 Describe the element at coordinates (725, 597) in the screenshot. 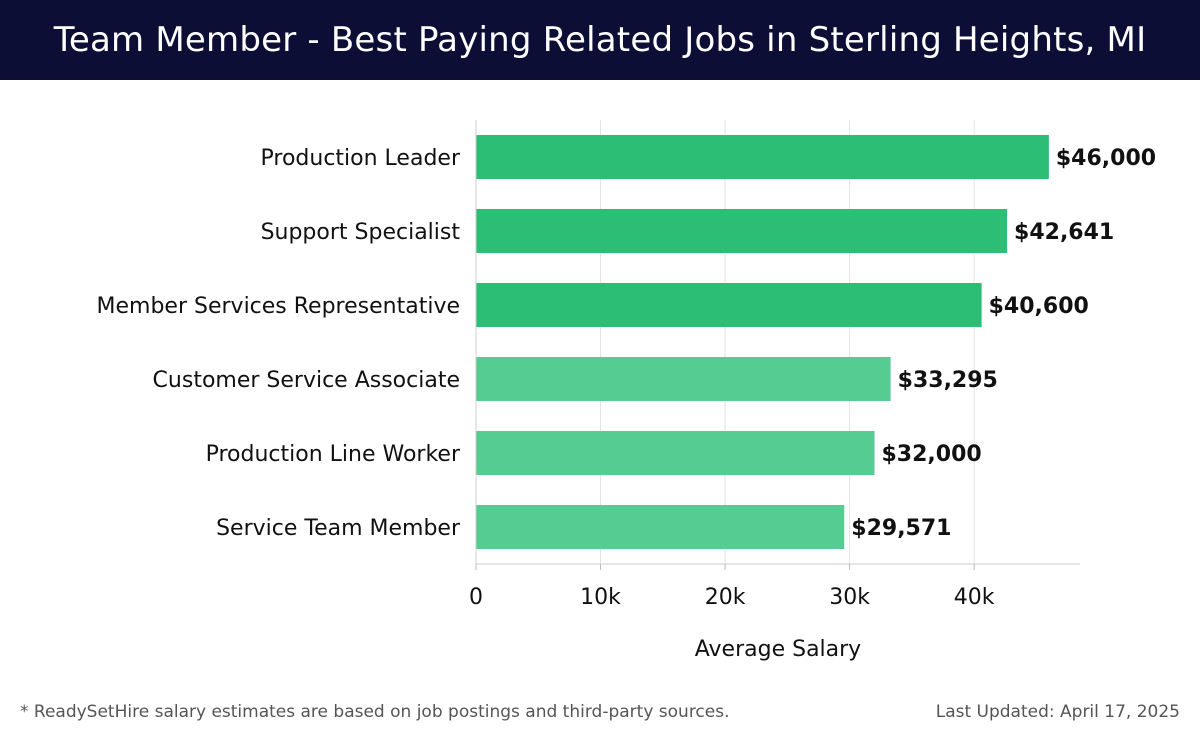

I see `x-tick-label: 20k` at that location.